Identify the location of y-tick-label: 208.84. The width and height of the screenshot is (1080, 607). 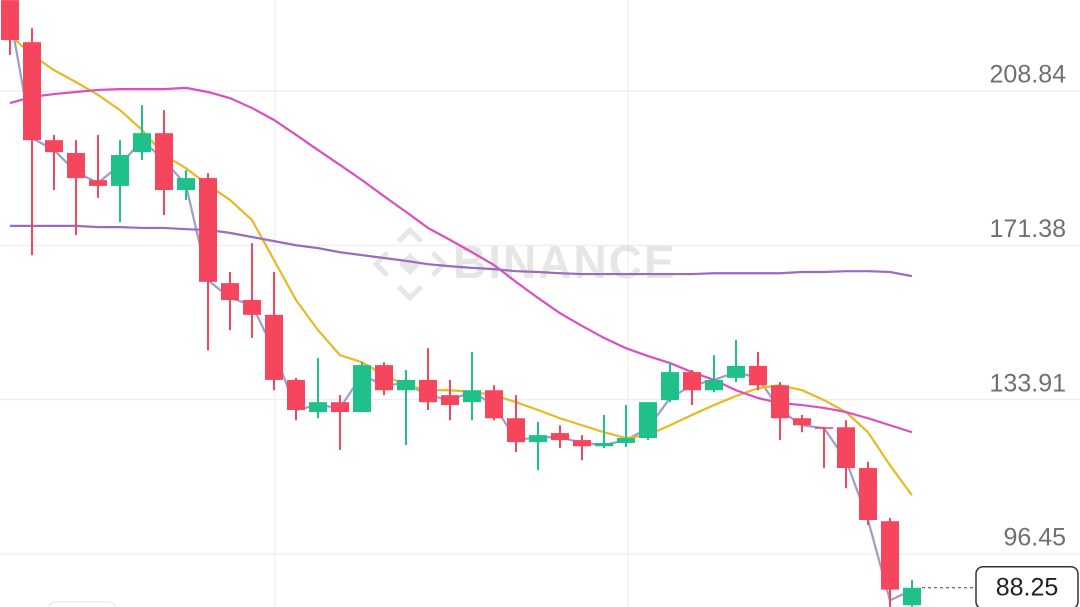
(1028, 75).